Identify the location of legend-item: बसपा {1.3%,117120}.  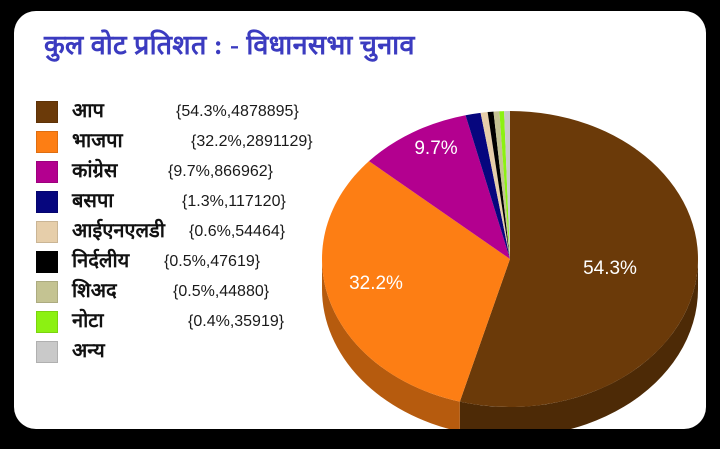
(181, 202).